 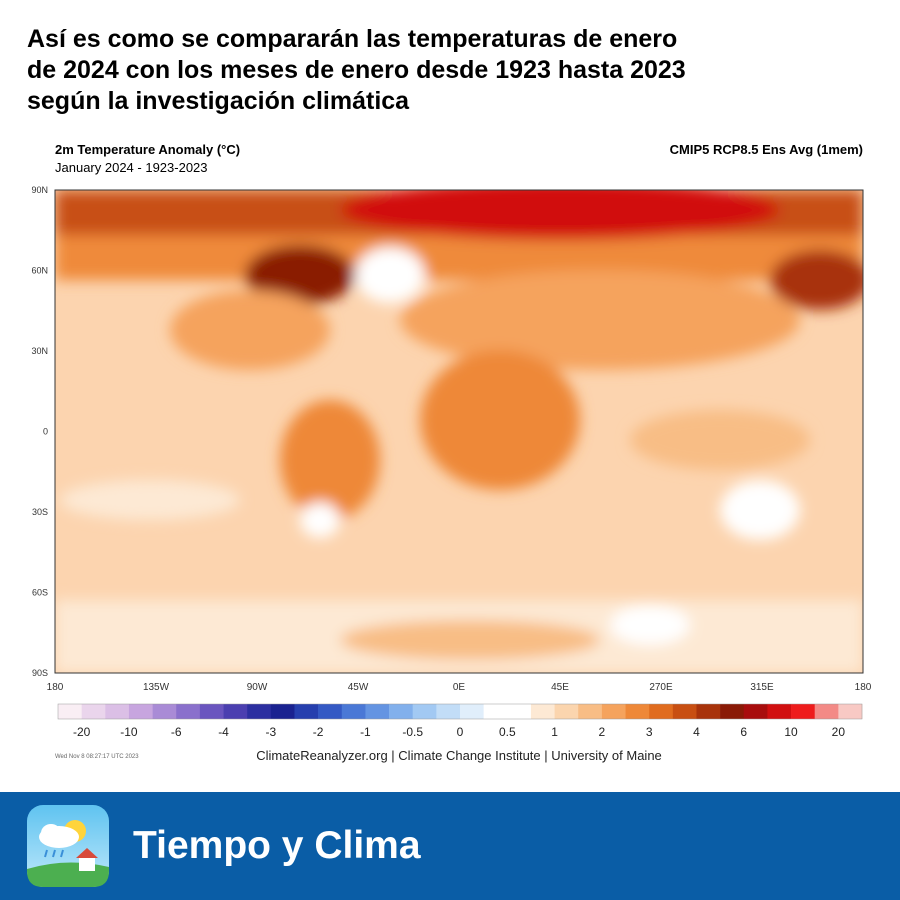 I want to click on latitude-label: 60S, so click(x=40, y=593).